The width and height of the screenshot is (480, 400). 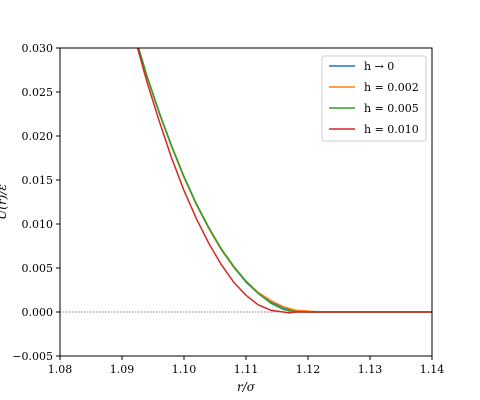 What do you see at coordinates (38, 312) in the screenshot?
I see `y-tick-label: 0.000` at bounding box center [38, 312].